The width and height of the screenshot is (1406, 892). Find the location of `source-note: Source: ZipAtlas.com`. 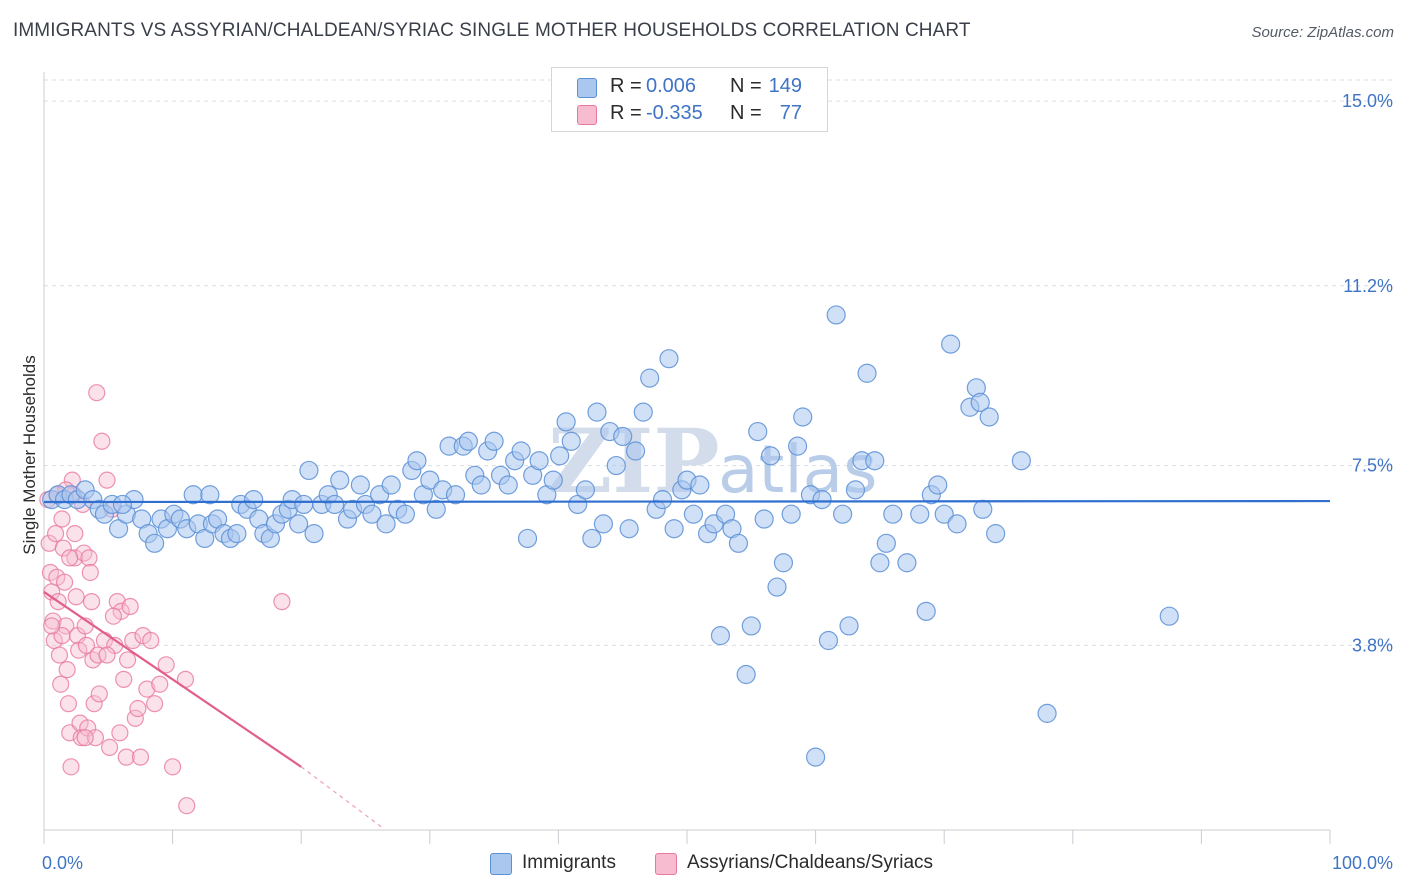

source-note: Source: ZipAtlas.com is located at coordinates (1322, 32).